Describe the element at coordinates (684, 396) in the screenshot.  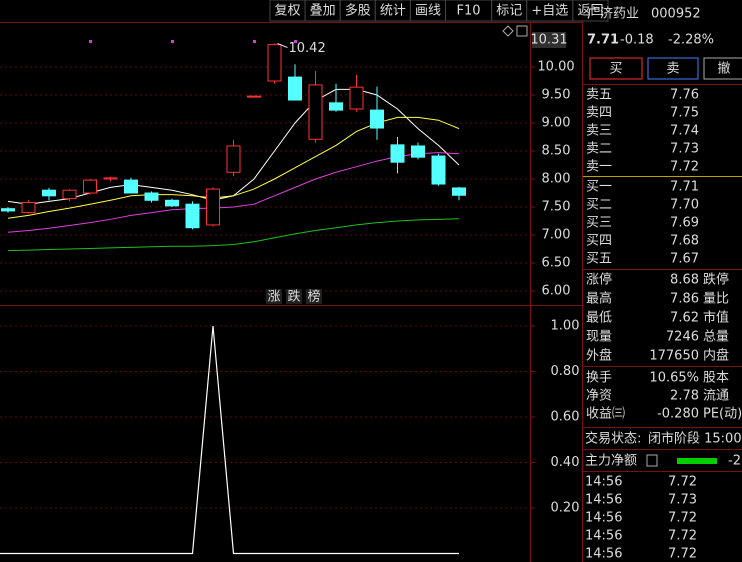
I see `stat-value: 2.78` at that location.